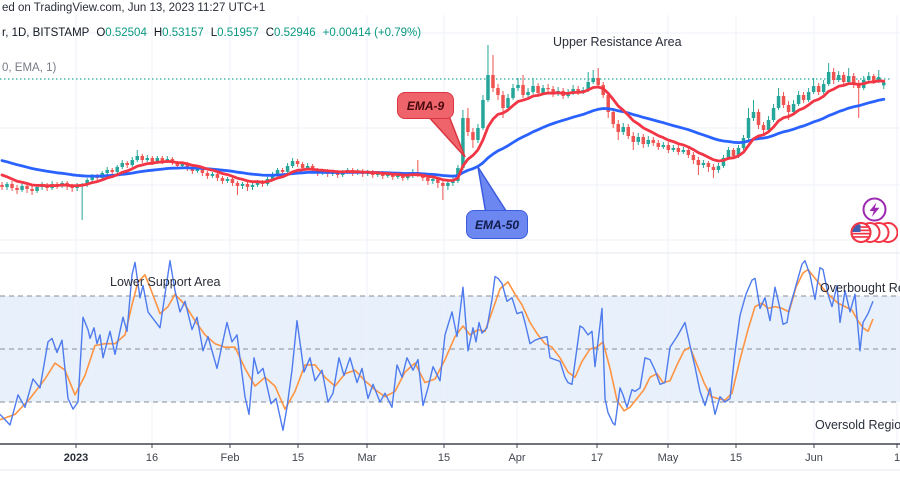  I want to click on ohlc-low: L0.51957, so click(234, 33).